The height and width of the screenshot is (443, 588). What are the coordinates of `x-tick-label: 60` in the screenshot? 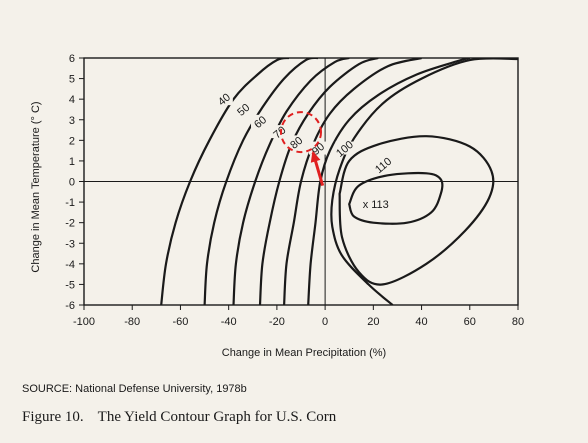 It's located at (470, 322).